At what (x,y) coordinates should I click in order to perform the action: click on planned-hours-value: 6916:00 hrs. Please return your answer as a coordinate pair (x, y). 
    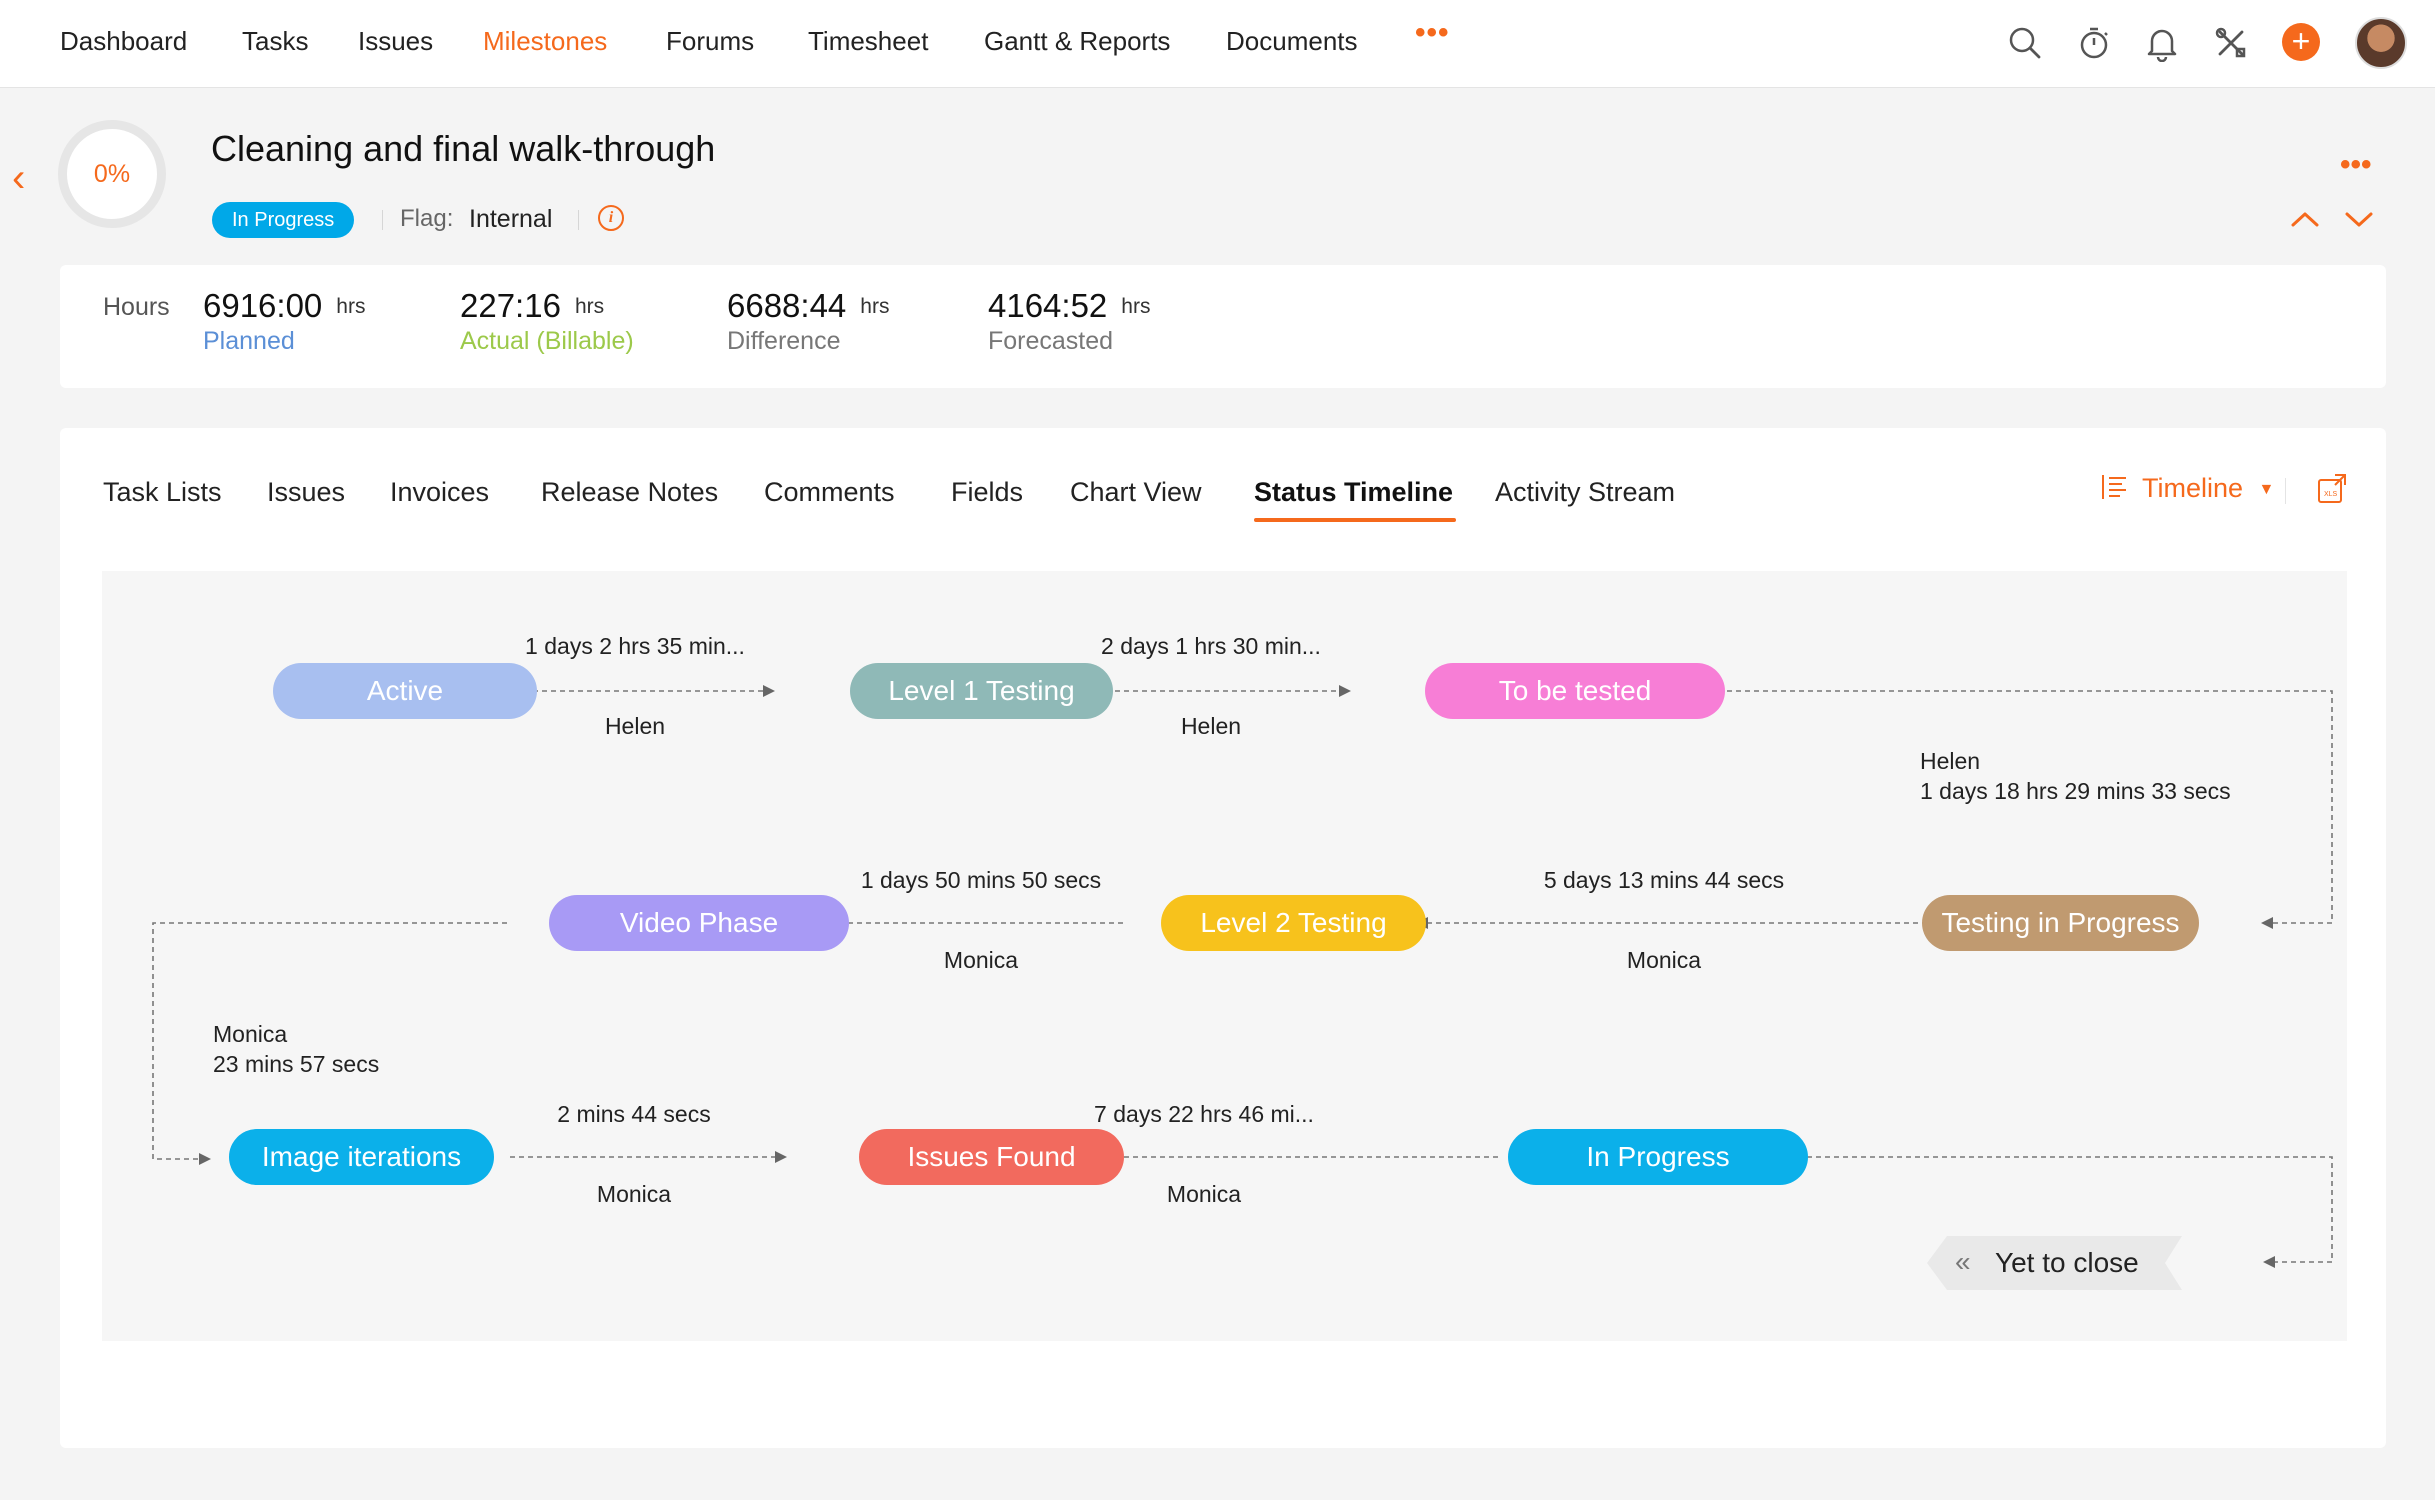
    Looking at the image, I should click on (284, 305).